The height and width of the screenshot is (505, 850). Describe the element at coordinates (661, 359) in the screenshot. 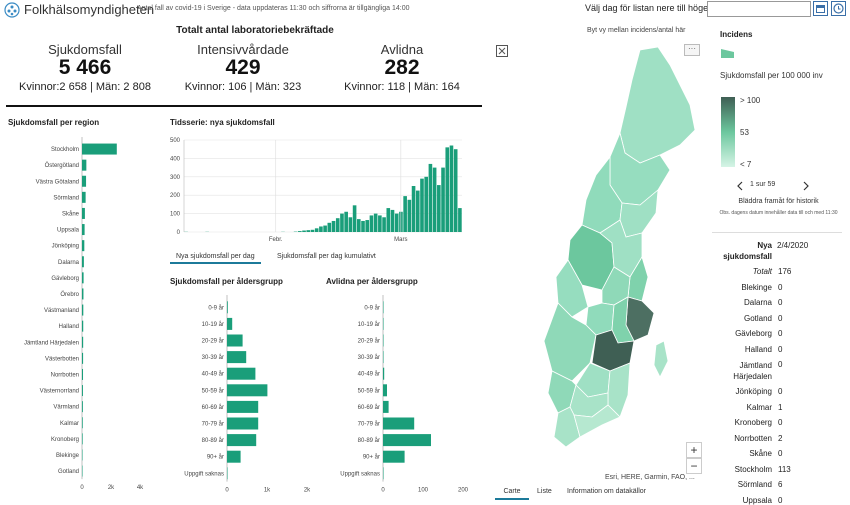

I see `map-region-gotland` at that location.